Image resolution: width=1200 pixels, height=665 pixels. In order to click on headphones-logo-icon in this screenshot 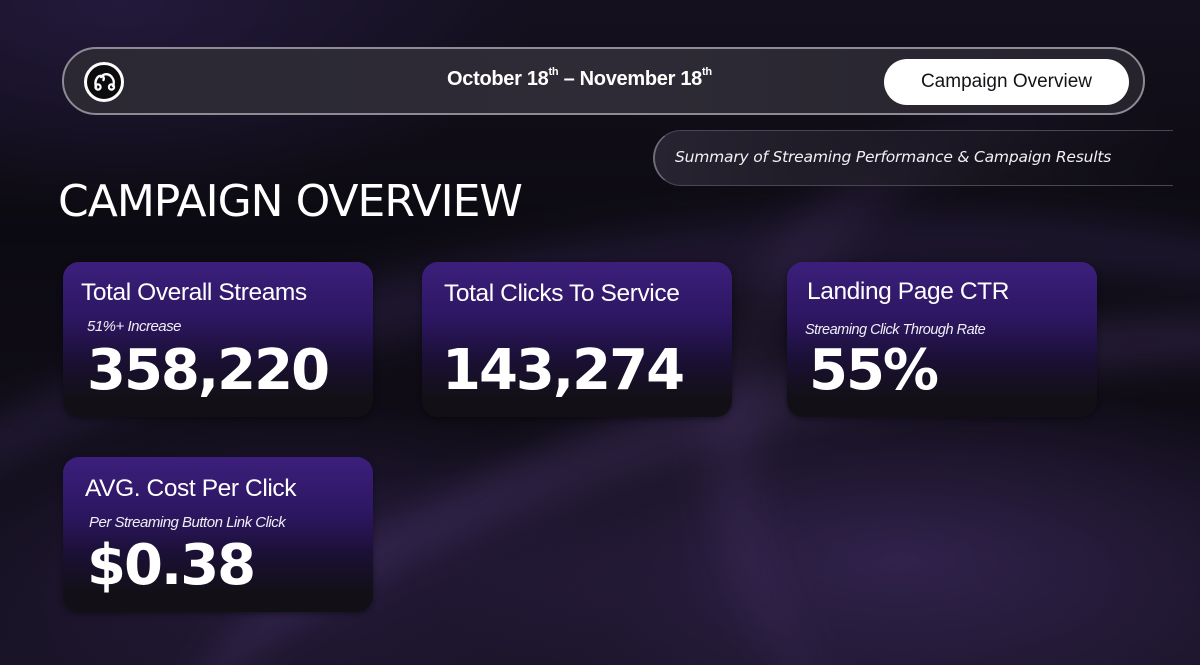, I will do `click(104, 82)`.